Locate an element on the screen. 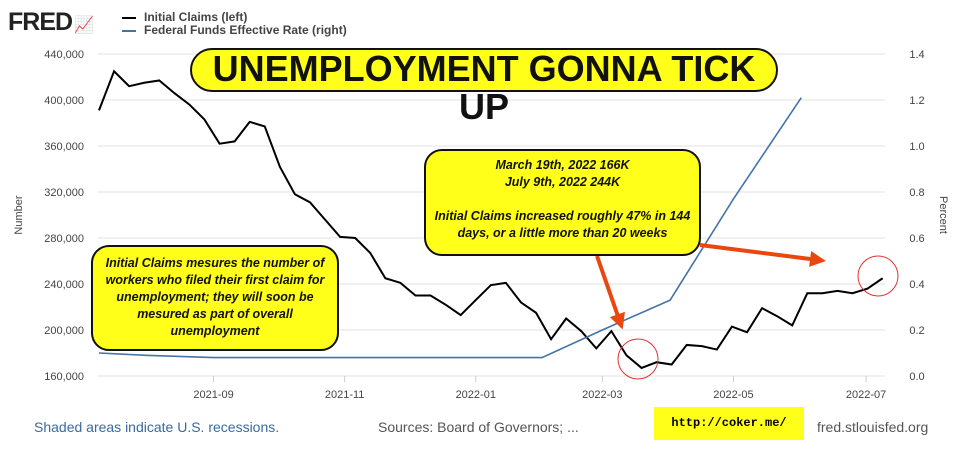 This screenshot has width=968, height=450. y-tick-label: 200,000 is located at coordinates (64, 331).